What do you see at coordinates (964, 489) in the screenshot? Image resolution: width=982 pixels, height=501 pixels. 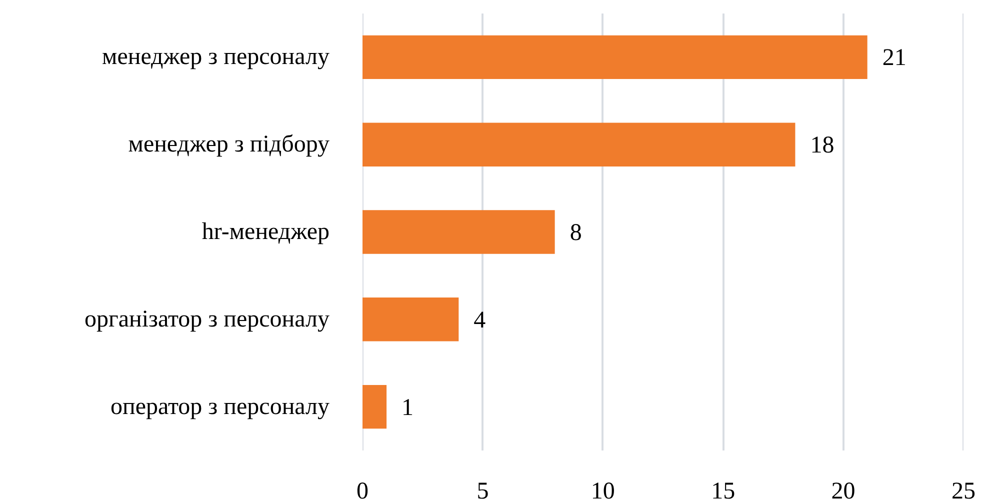 I see `x-tick-label: 25` at bounding box center [964, 489].